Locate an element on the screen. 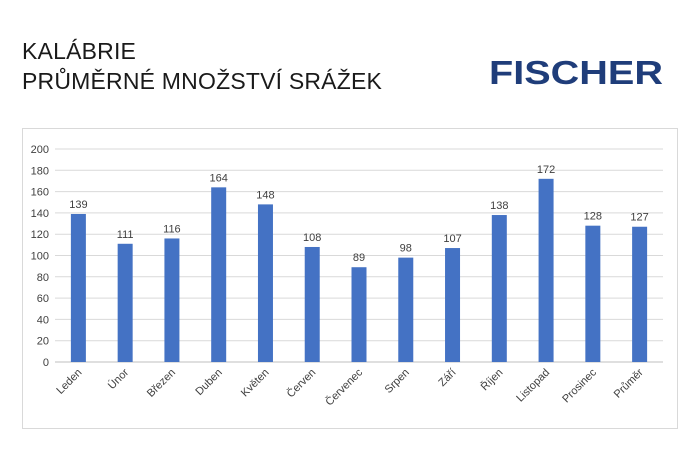 The image size is (700, 450). y-tick-label: 100 is located at coordinates (40, 257).